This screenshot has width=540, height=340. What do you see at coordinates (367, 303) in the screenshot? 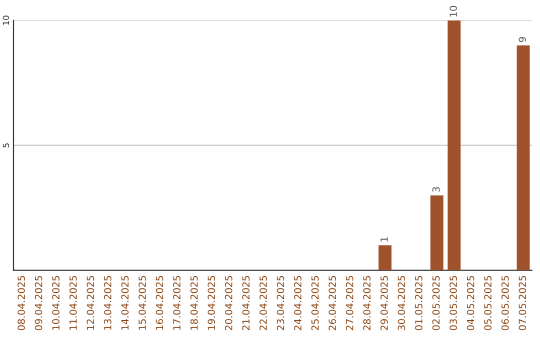
I see `x-tick-label: 28.04.2025` at bounding box center [367, 303].